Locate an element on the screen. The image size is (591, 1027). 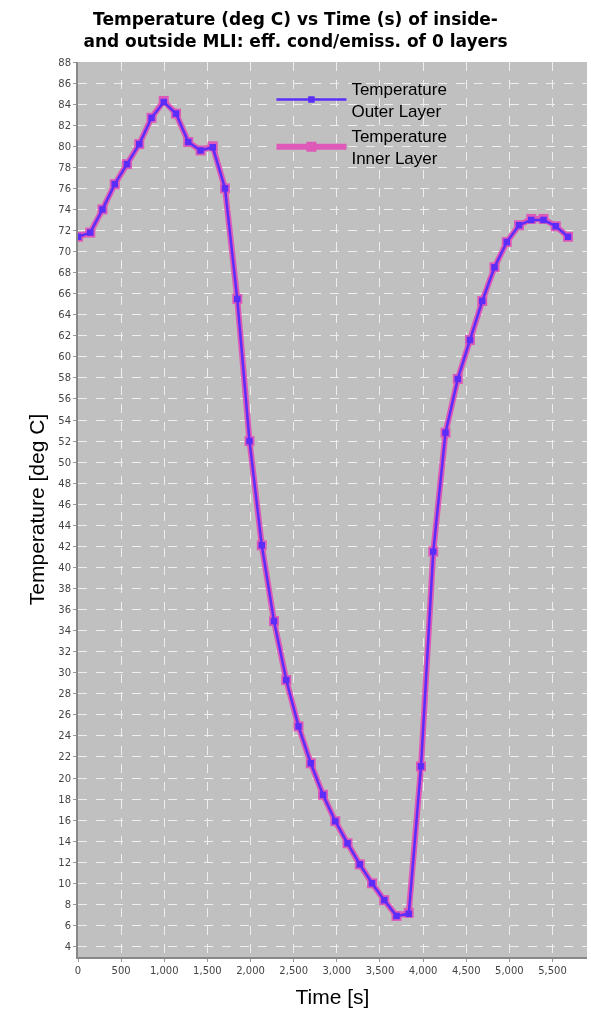
y-tick-label: 30 is located at coordinates (64, 673).